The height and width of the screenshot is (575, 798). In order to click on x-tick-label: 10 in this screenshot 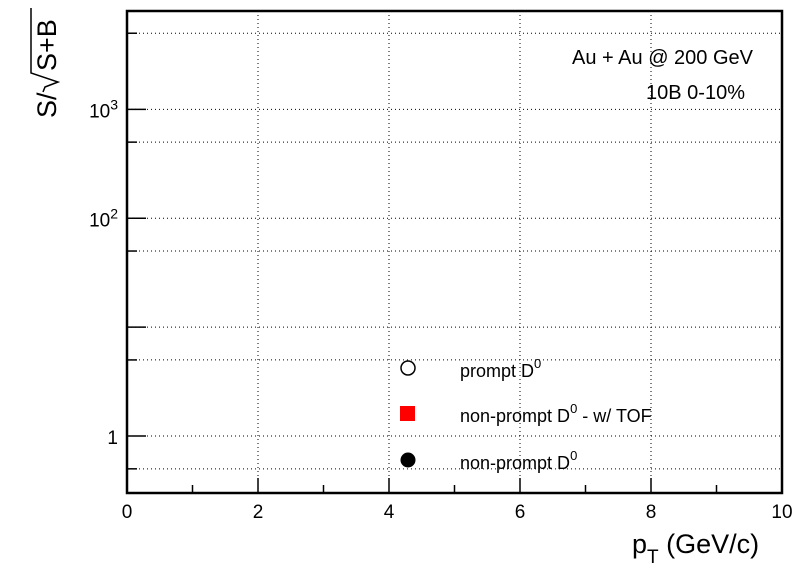, I will do `click(781, 512)`.